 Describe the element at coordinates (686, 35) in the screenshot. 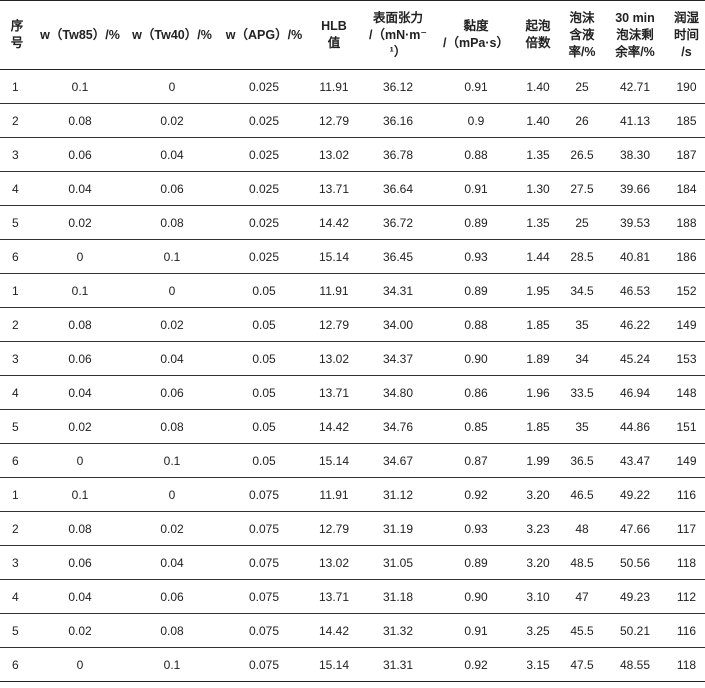

I see `column-header: 润湿 时间 /s` at that location.